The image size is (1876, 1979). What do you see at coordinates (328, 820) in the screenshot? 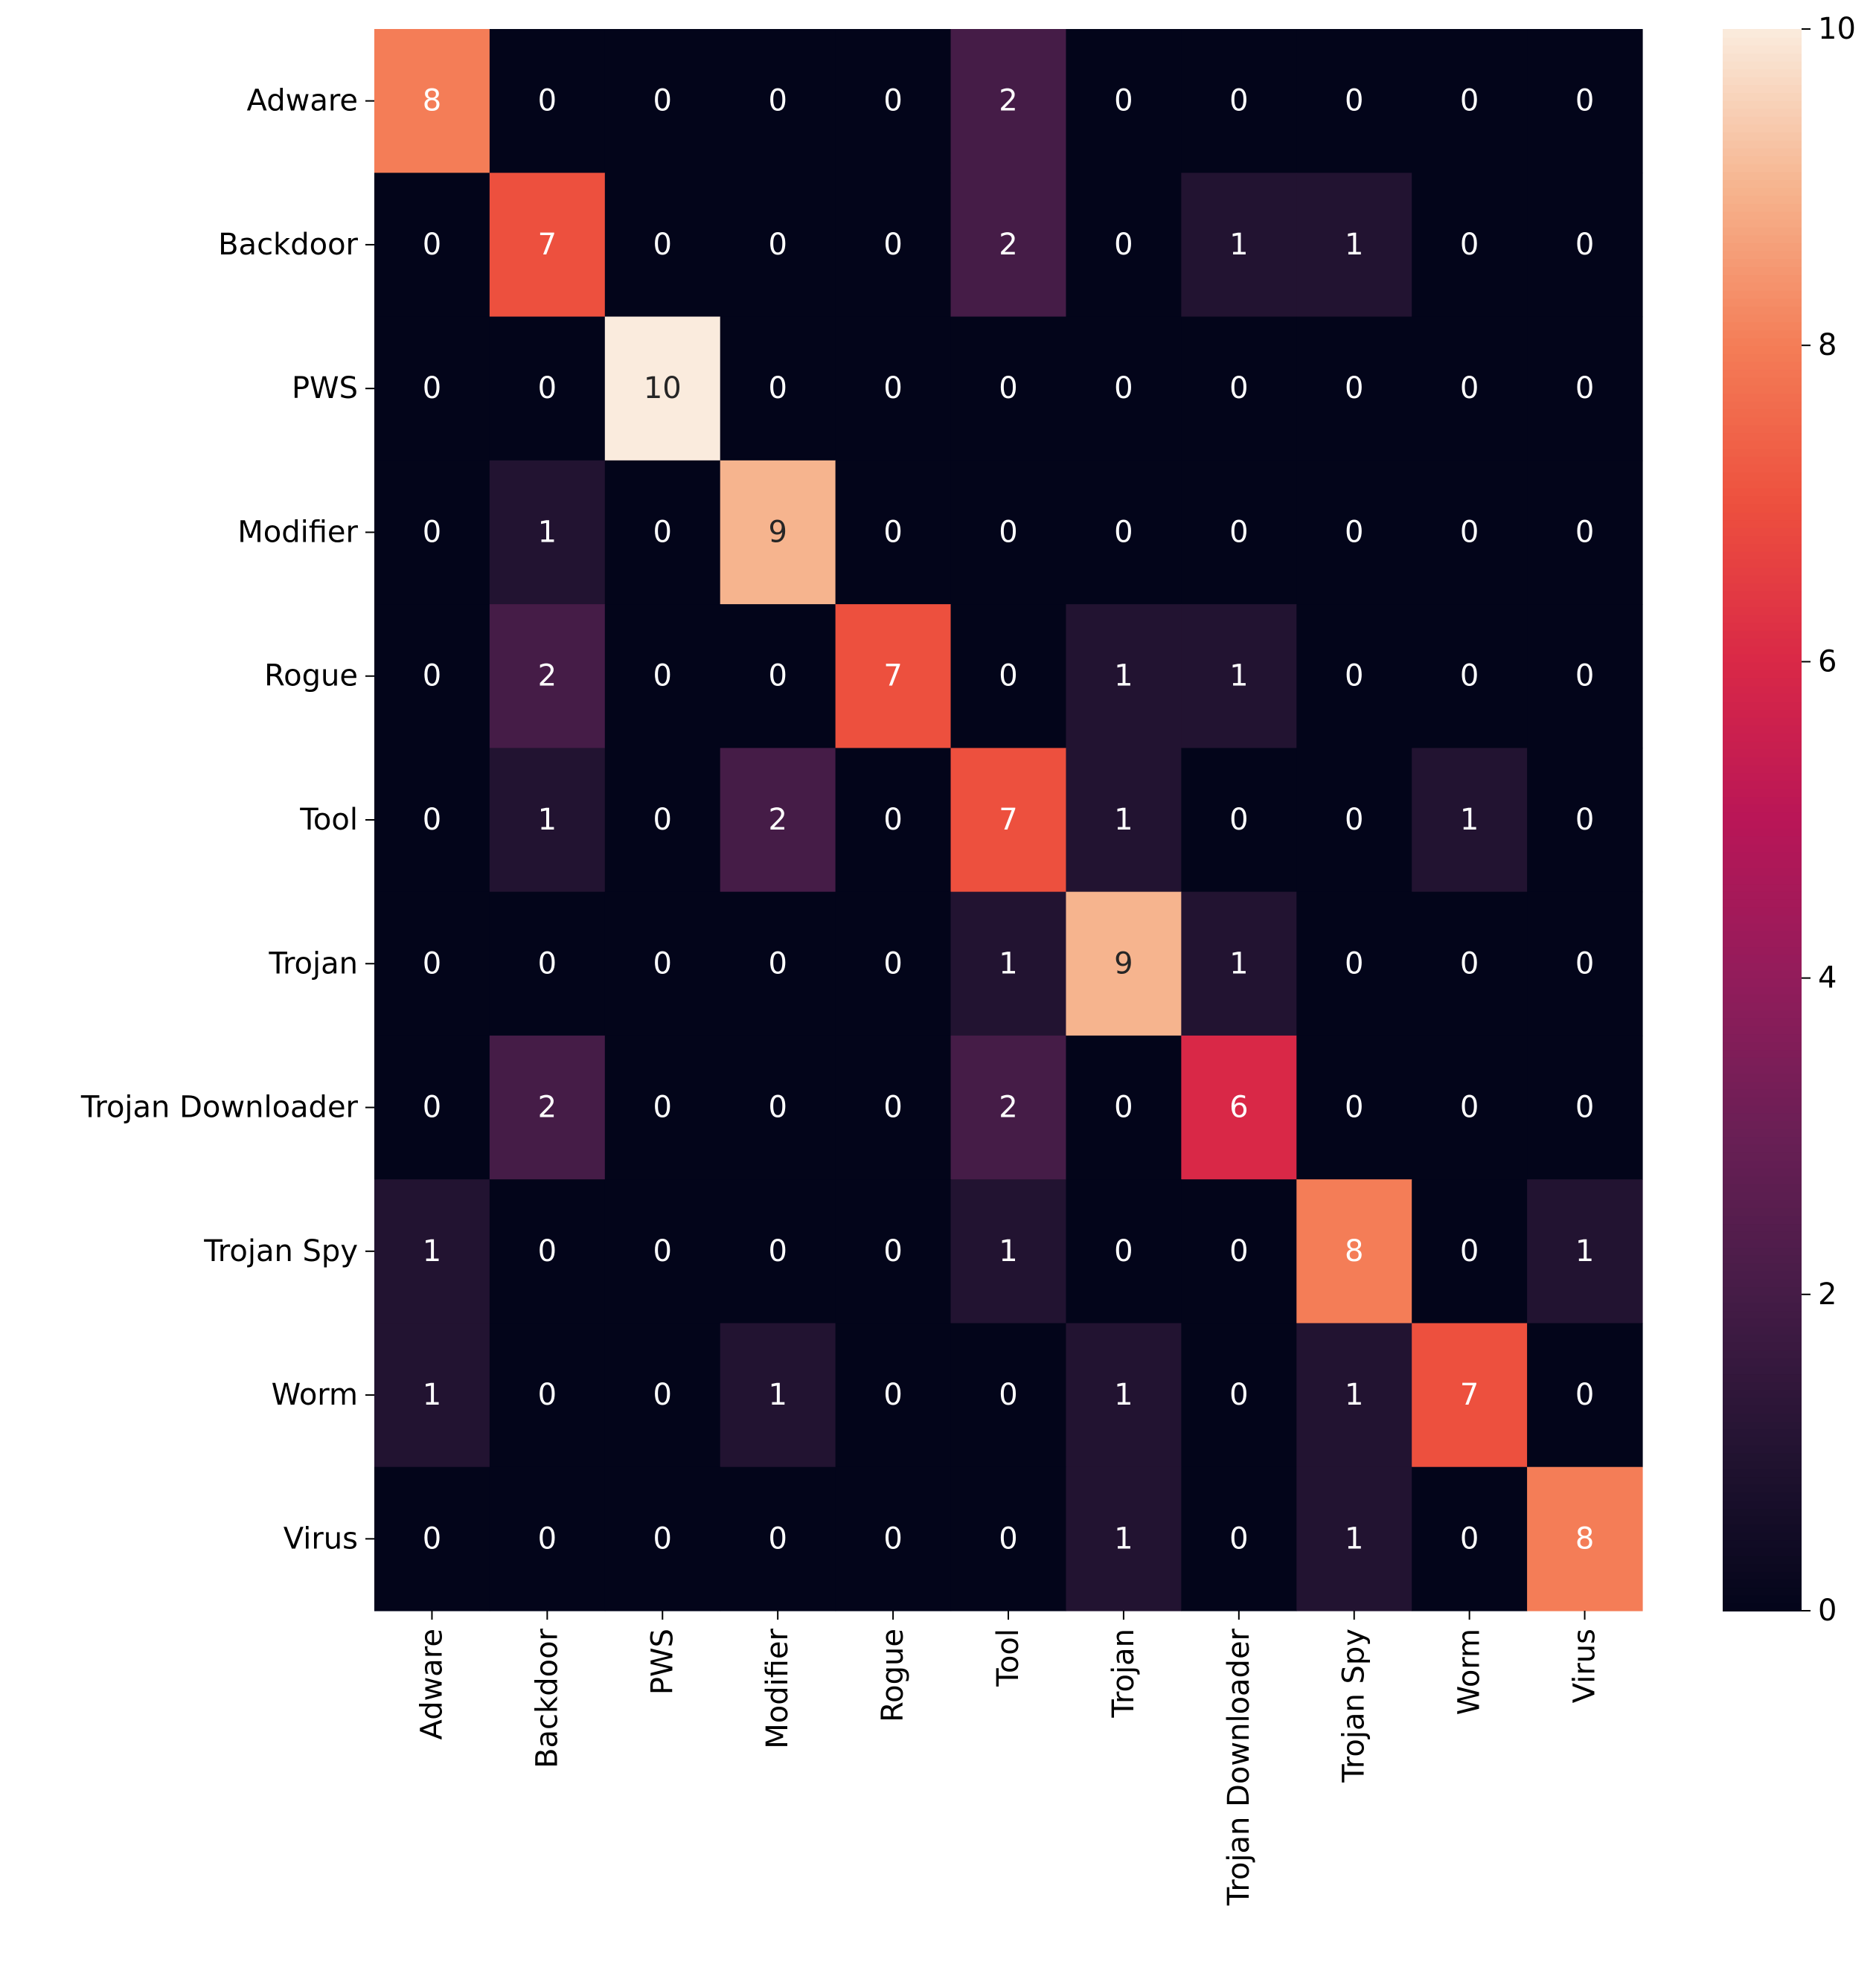
I see `y-tick-label: Tool` at bounding box center [328, 820].